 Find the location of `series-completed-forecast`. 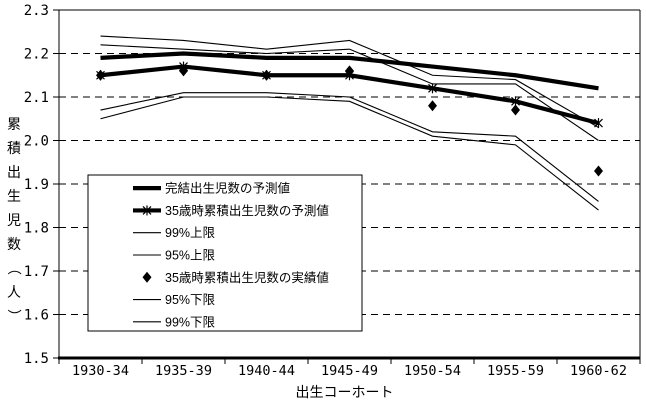

series-completed-forecast is located at coordinates (349, 71).